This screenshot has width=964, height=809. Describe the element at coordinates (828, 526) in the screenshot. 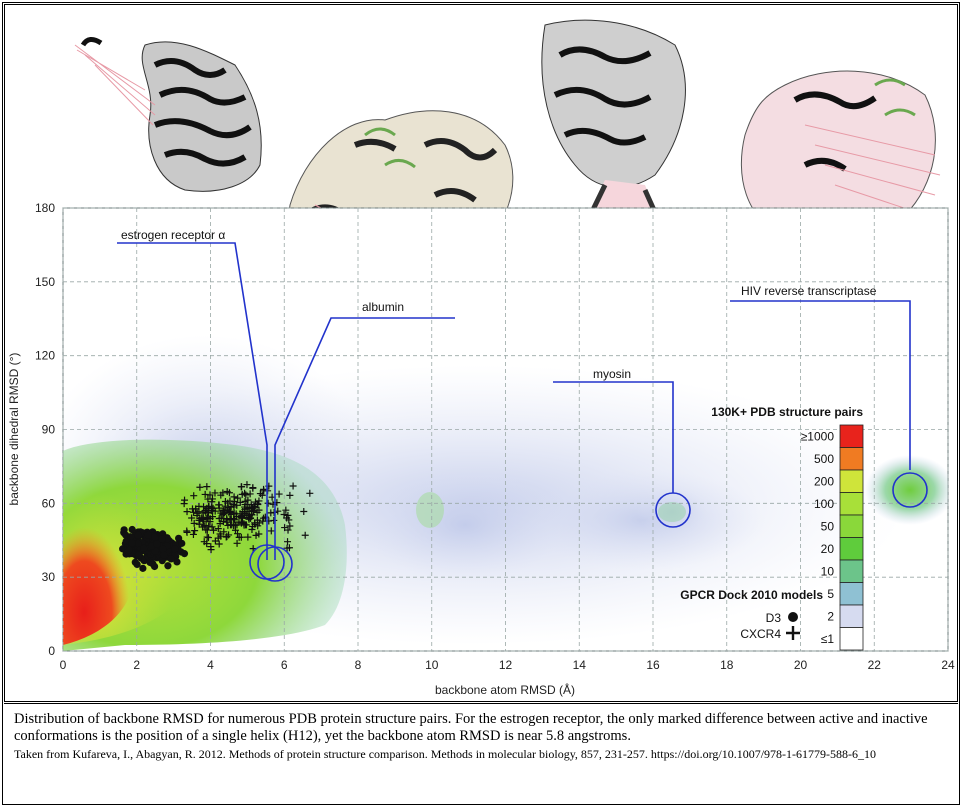

I see `colorbar-label: 50` at that location.